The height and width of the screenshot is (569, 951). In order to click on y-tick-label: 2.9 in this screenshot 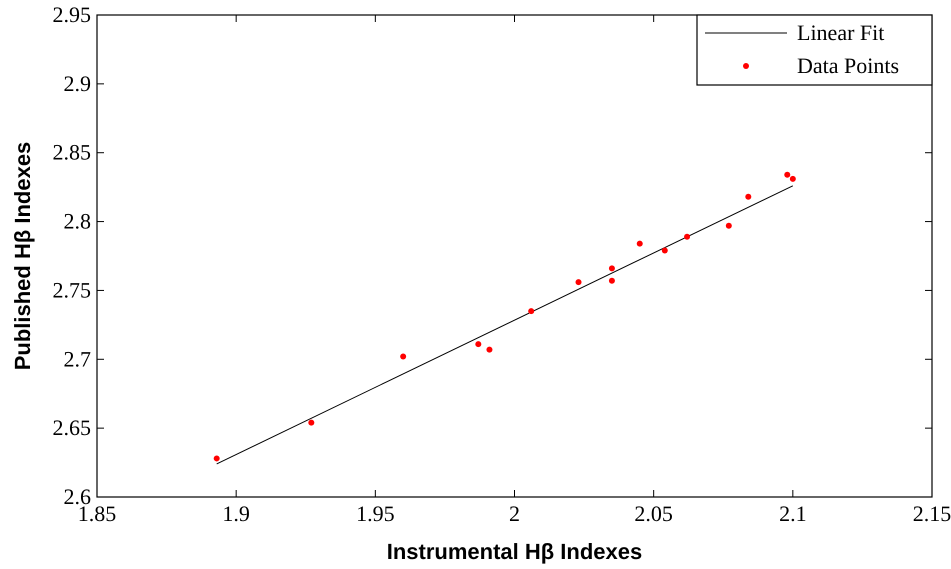, I will do `click(77, 83)`.